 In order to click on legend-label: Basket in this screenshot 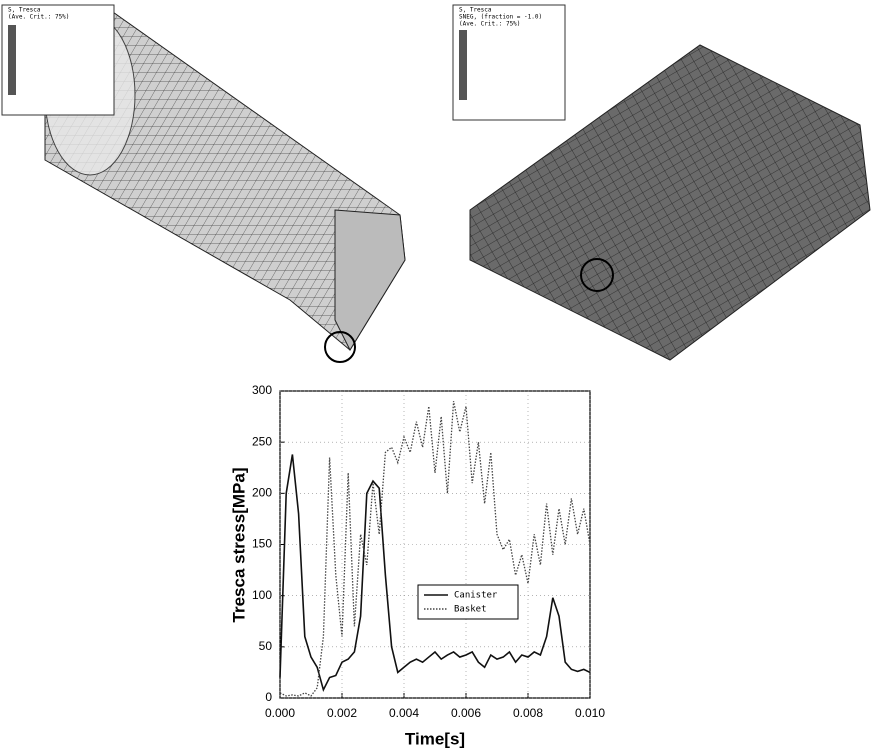, I will do `click(470, 610)`.